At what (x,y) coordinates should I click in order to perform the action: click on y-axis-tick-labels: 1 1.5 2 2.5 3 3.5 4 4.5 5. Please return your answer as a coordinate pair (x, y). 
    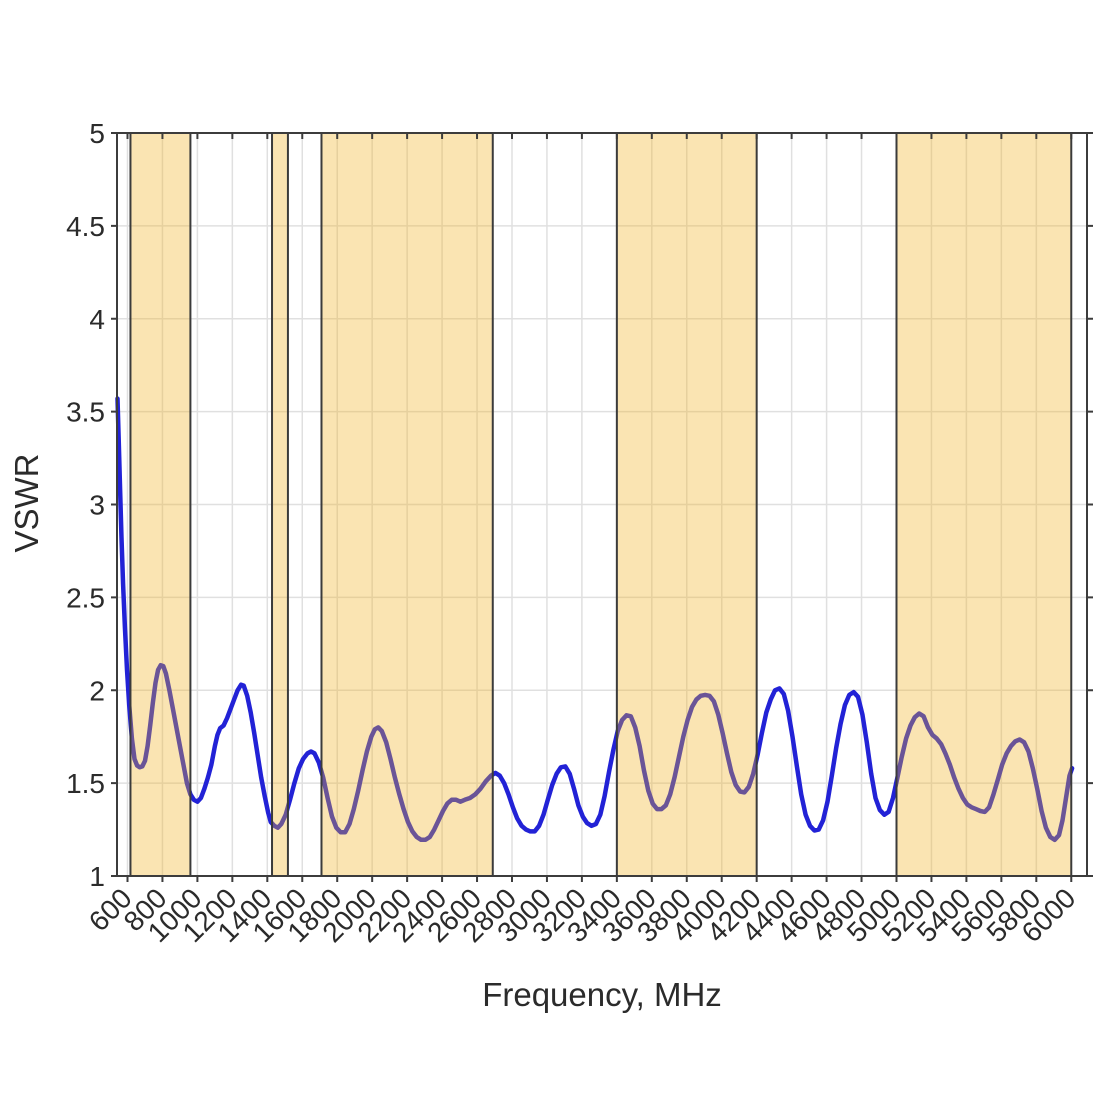
    Looking at the image, I should click on (85, 505).